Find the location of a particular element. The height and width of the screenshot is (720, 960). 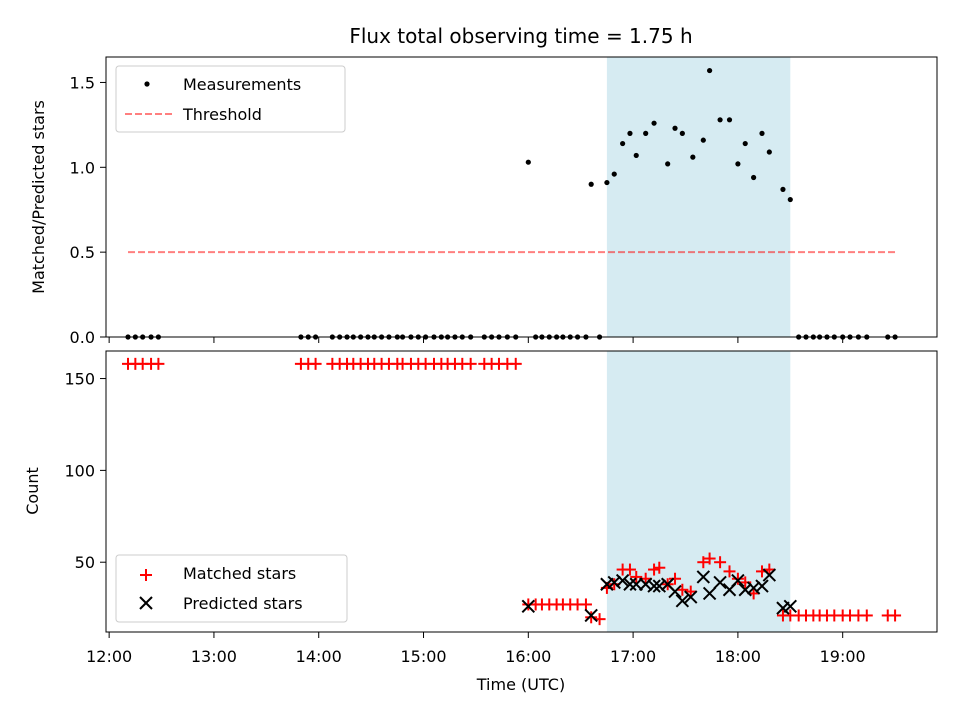

x-tick-label: 19:00 is located at coordinates (843, 656).